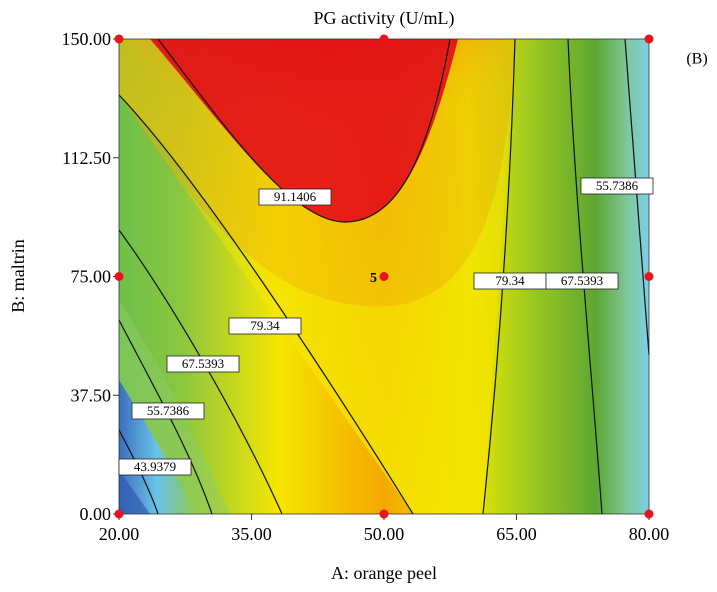 Image resolution: width=717 pixels, height=592 pixels. I want to click on y-tick-label: 0.00, so click(96, 514).